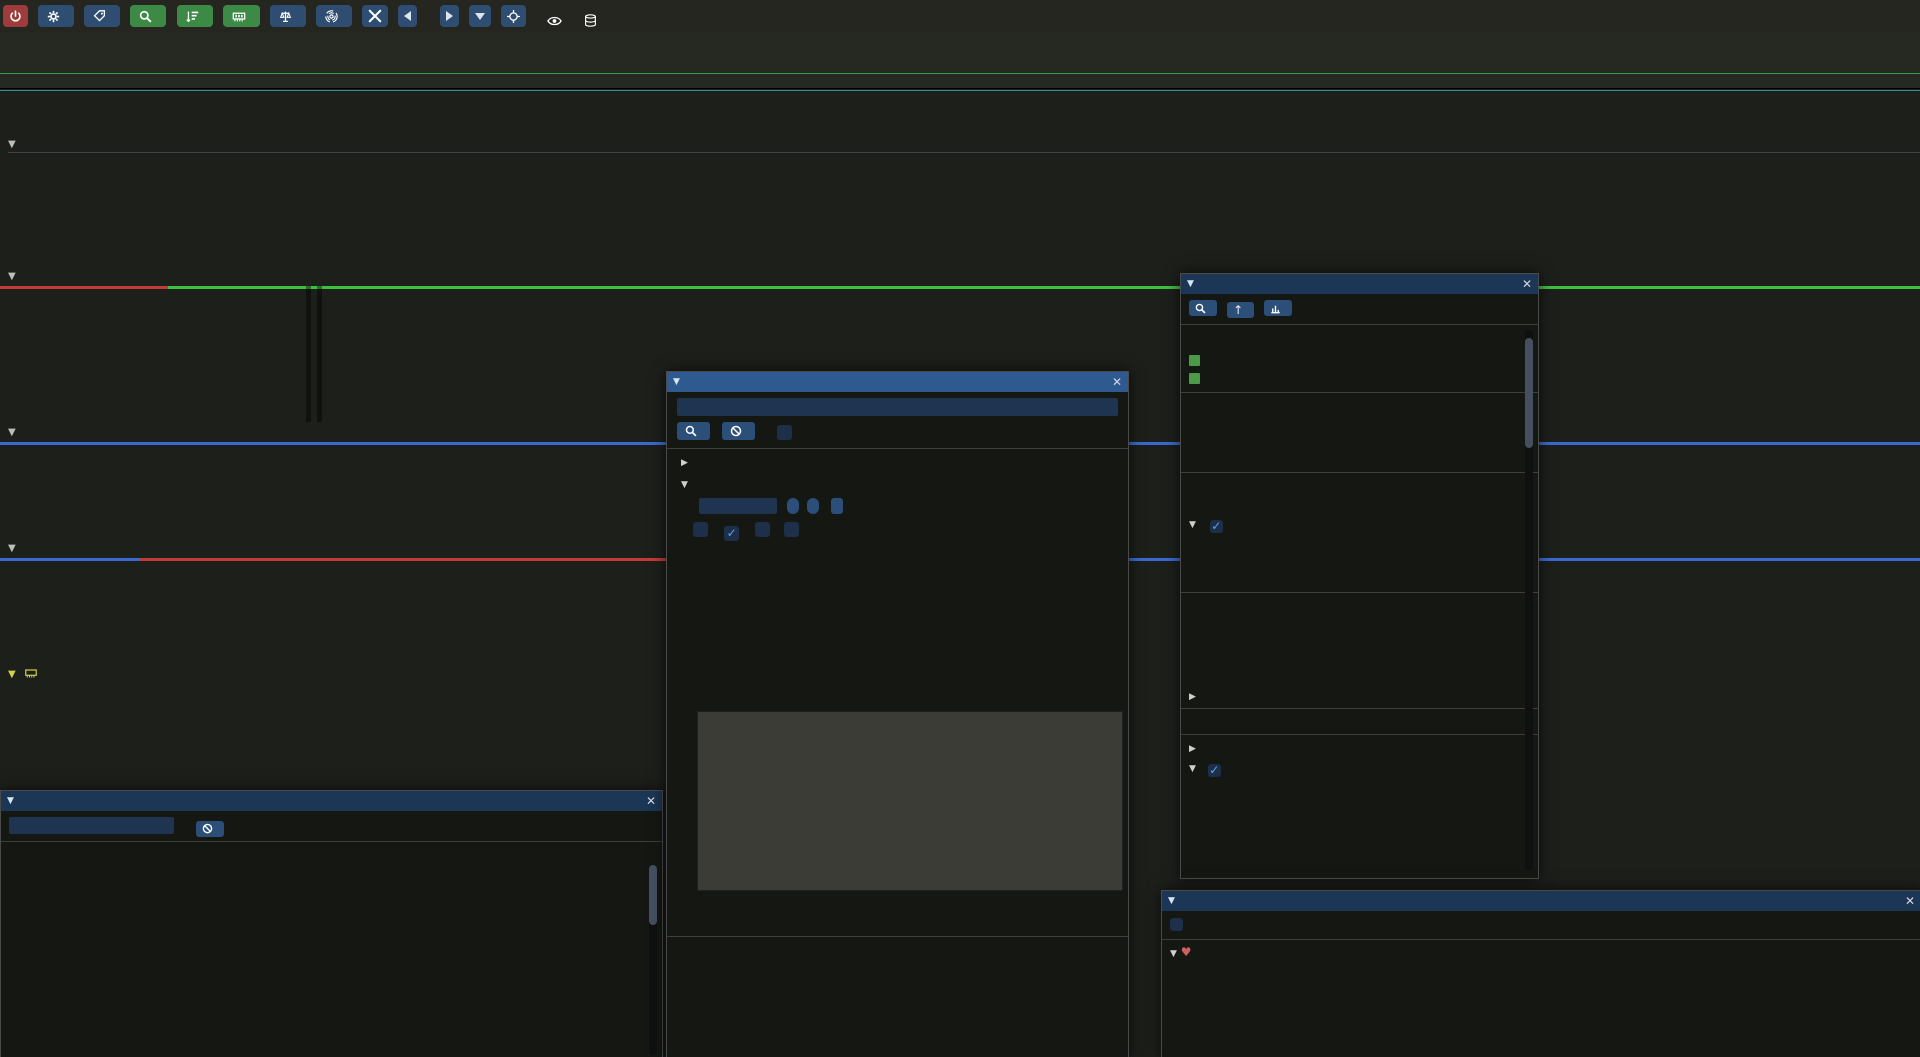  I want to click on find-button, so click(693, 431).